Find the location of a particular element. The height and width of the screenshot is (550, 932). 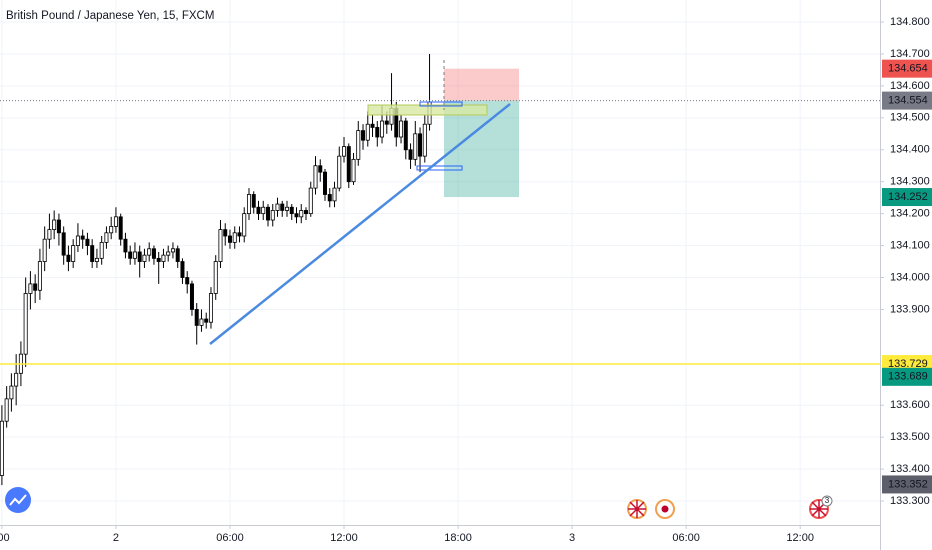

logo is located at coordinates (18, 500).